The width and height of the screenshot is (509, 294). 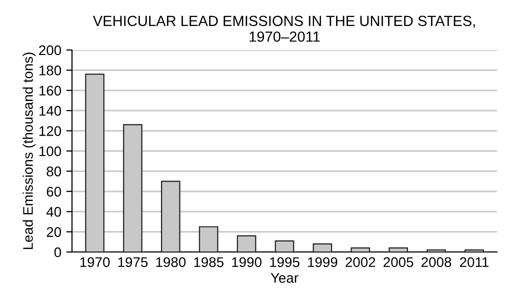 What do you see at coordinates (50, 131) in the screenshot?
I see `y-tick-label: 120` at bounding box center [50, 131].